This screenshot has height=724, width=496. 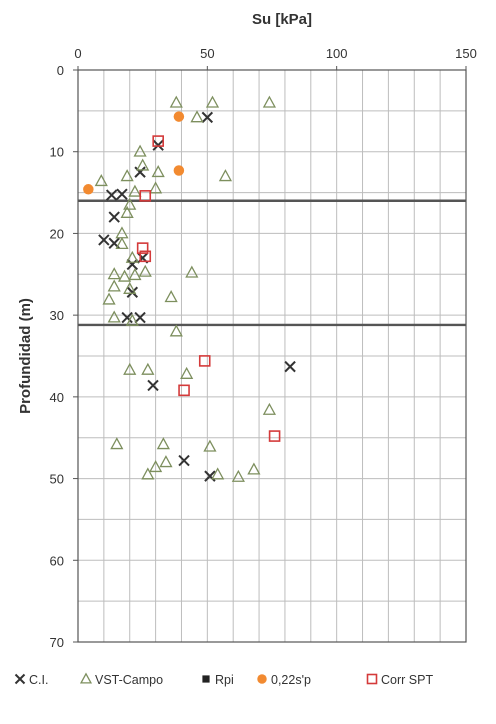 I want to click on legend-label-c-i: C.I., so click(x=38, y=680).